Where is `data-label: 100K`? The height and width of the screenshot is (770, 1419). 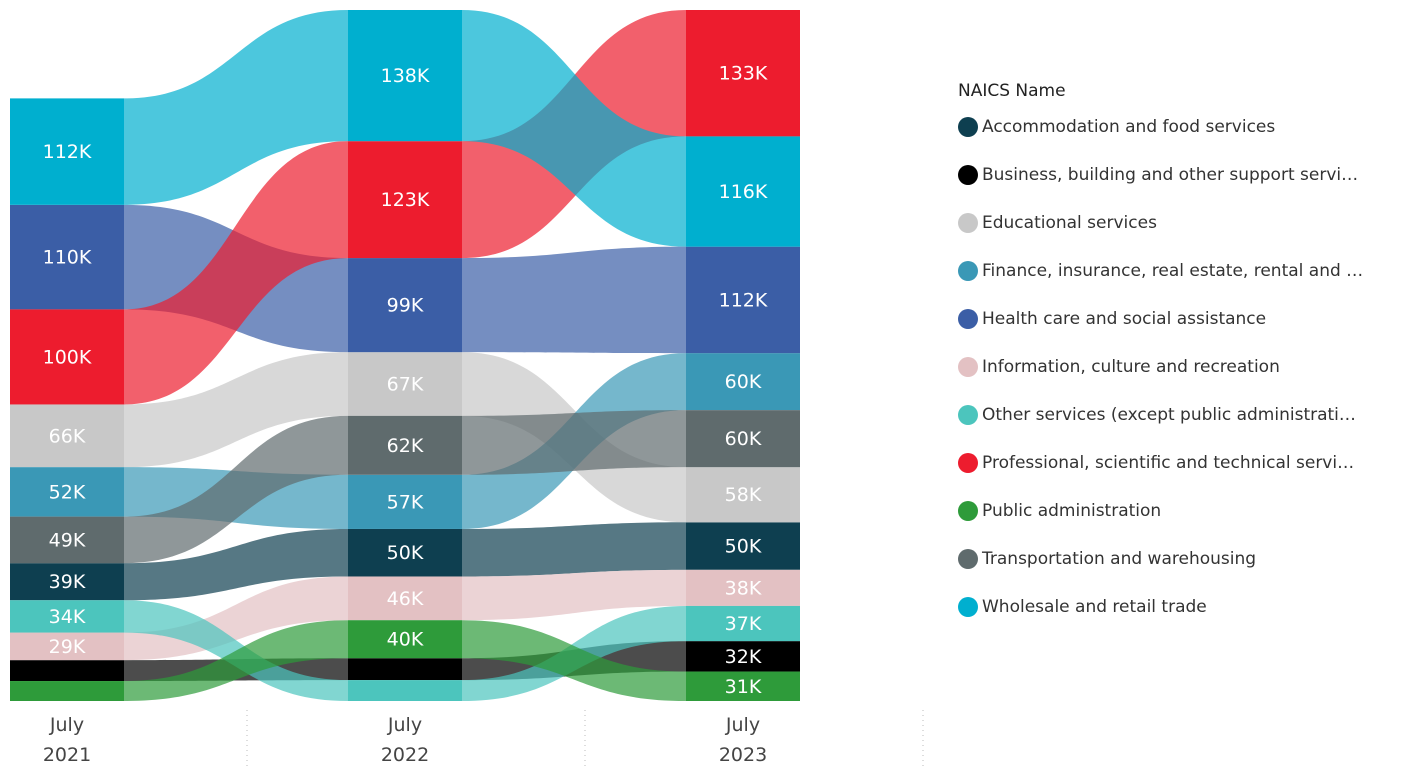 data-label: 100K is located at coordinates (67, 357).